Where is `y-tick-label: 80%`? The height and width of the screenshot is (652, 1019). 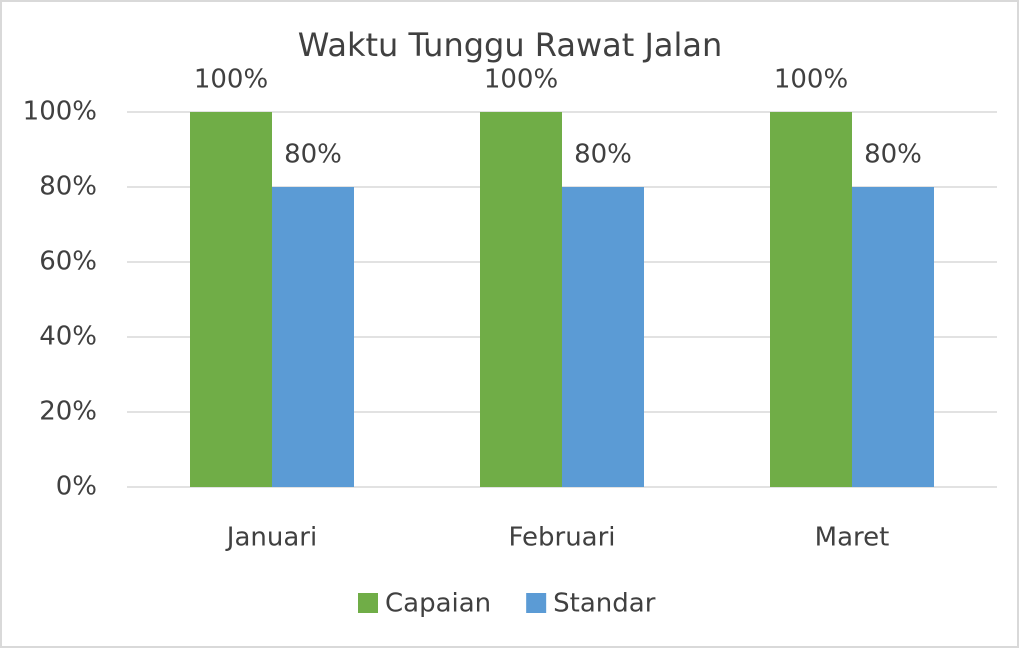 y-tick-label: 80% is located at coordinates (68, 187).